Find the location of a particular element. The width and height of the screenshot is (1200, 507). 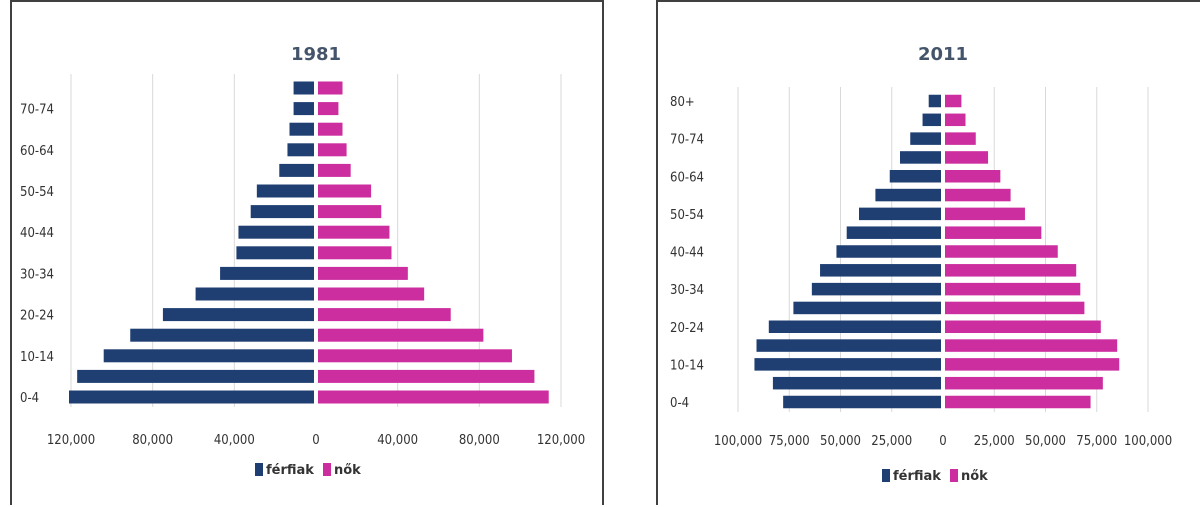

y-tick-label-1981: 20-24 is located at coordinates (37, 316).